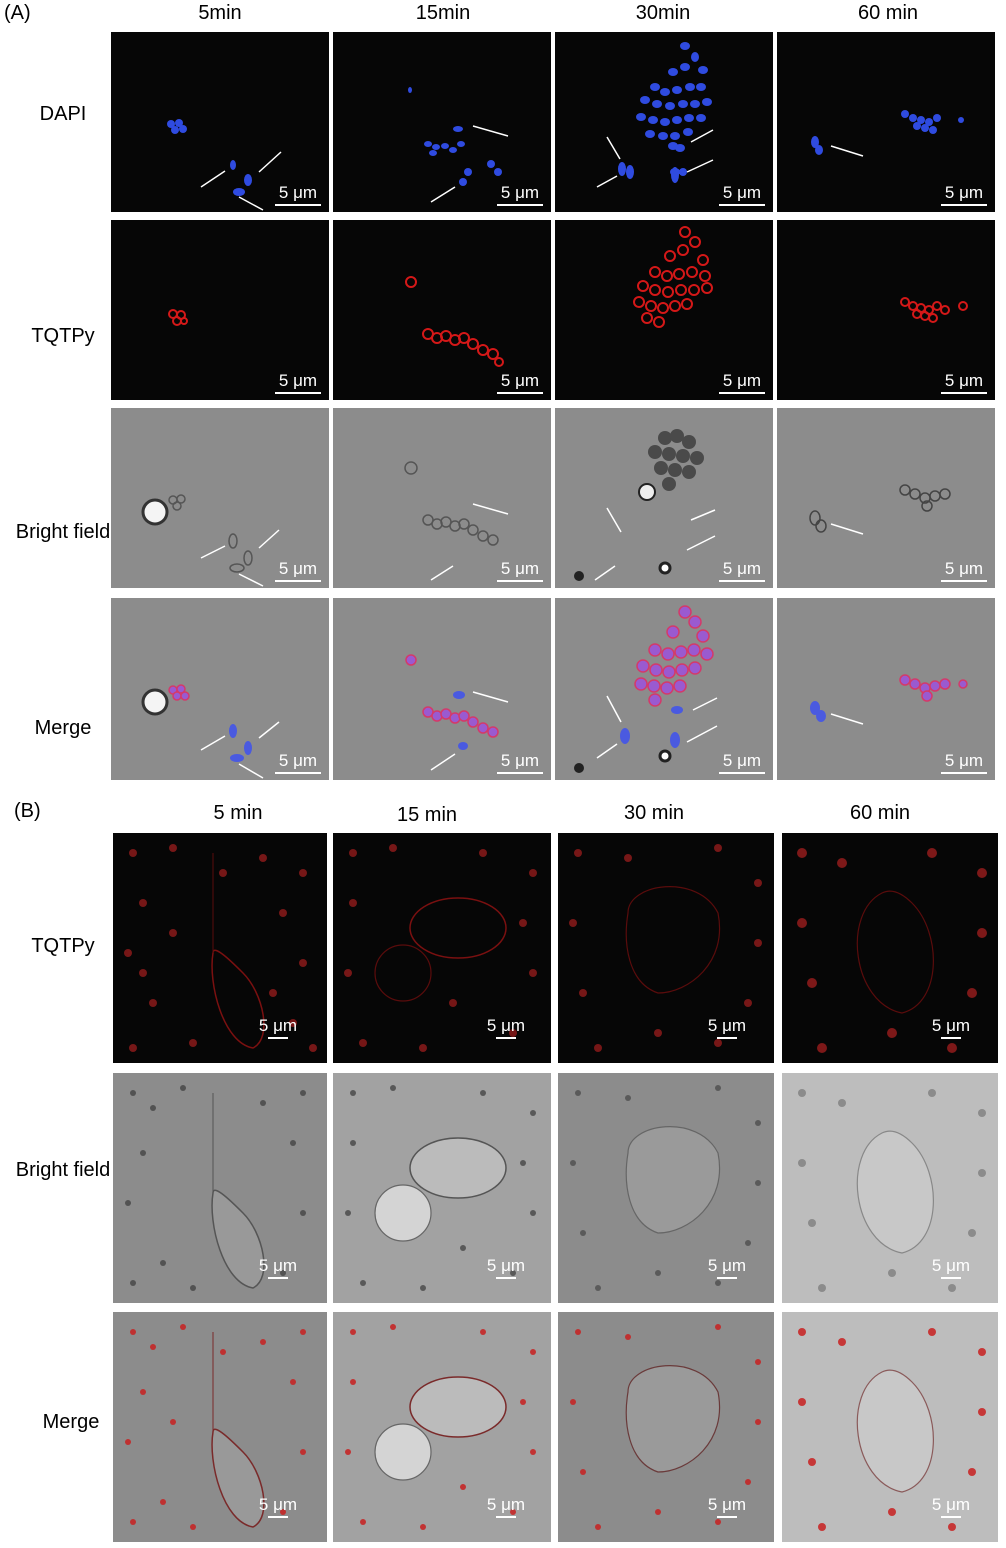  What do you see at coordinates (63, 114) in the screenshot?
I see `panel-a-row-label: DAPI` at bounding box center [63, 114].